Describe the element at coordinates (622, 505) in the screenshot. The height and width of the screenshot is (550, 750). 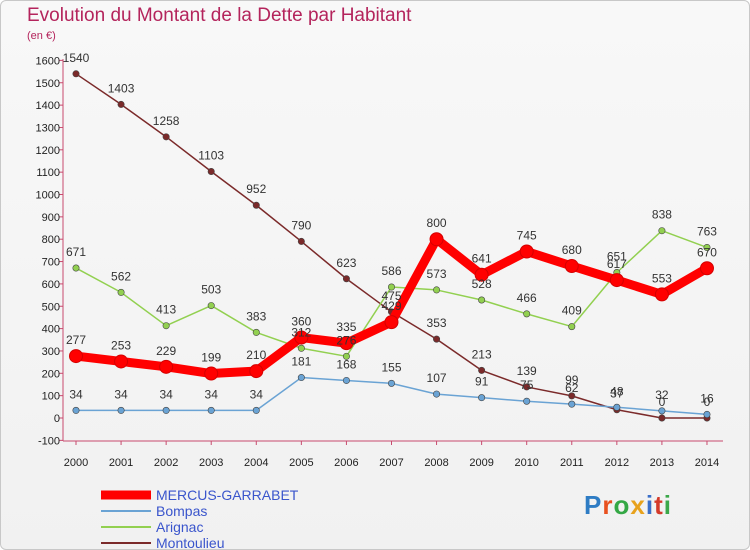
I see `brand-letter: o` at that location.